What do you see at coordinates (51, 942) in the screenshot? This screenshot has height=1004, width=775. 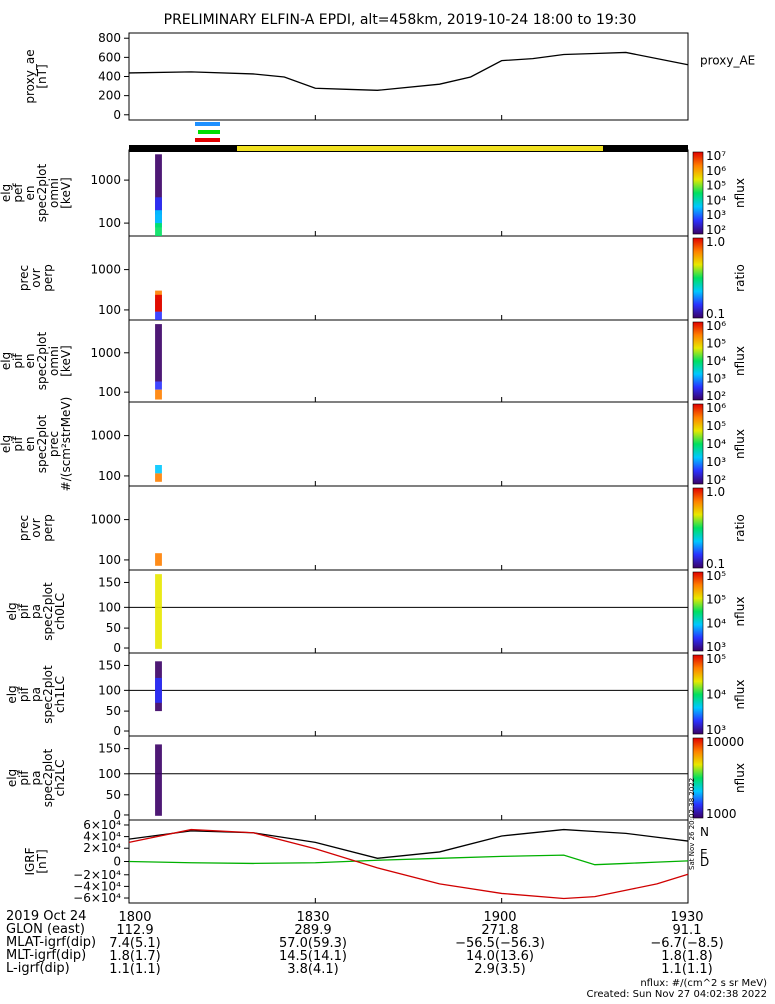 I see `footer-label: MLAT-igrf(dip)` at bounding box center [51, 942].